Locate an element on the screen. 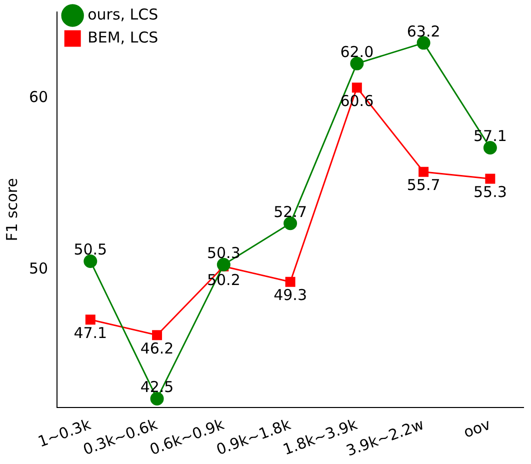 Image resolution: width=531 pixels, height=464 pixels. x-tick-label: oov is located at coordinates (477, 428).